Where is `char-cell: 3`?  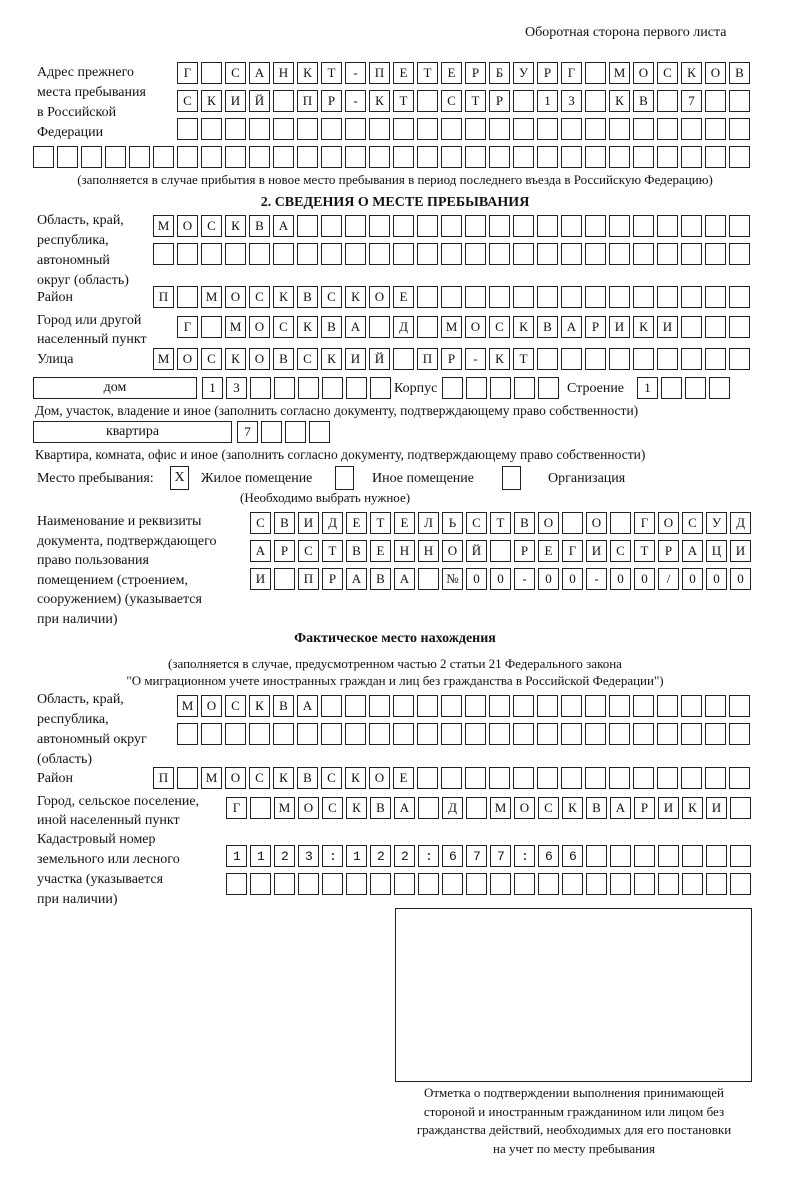
char-cell: 3 is located at coordinates (571, 101).